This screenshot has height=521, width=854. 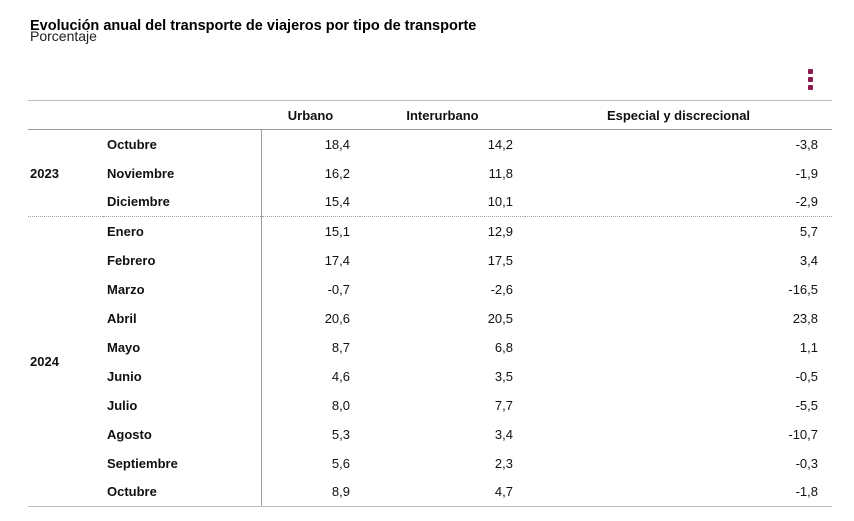 What do you see at coordinates (124, 376) in the screenshot?
I see `month-label: Junio` at bounding box center [124, 376].